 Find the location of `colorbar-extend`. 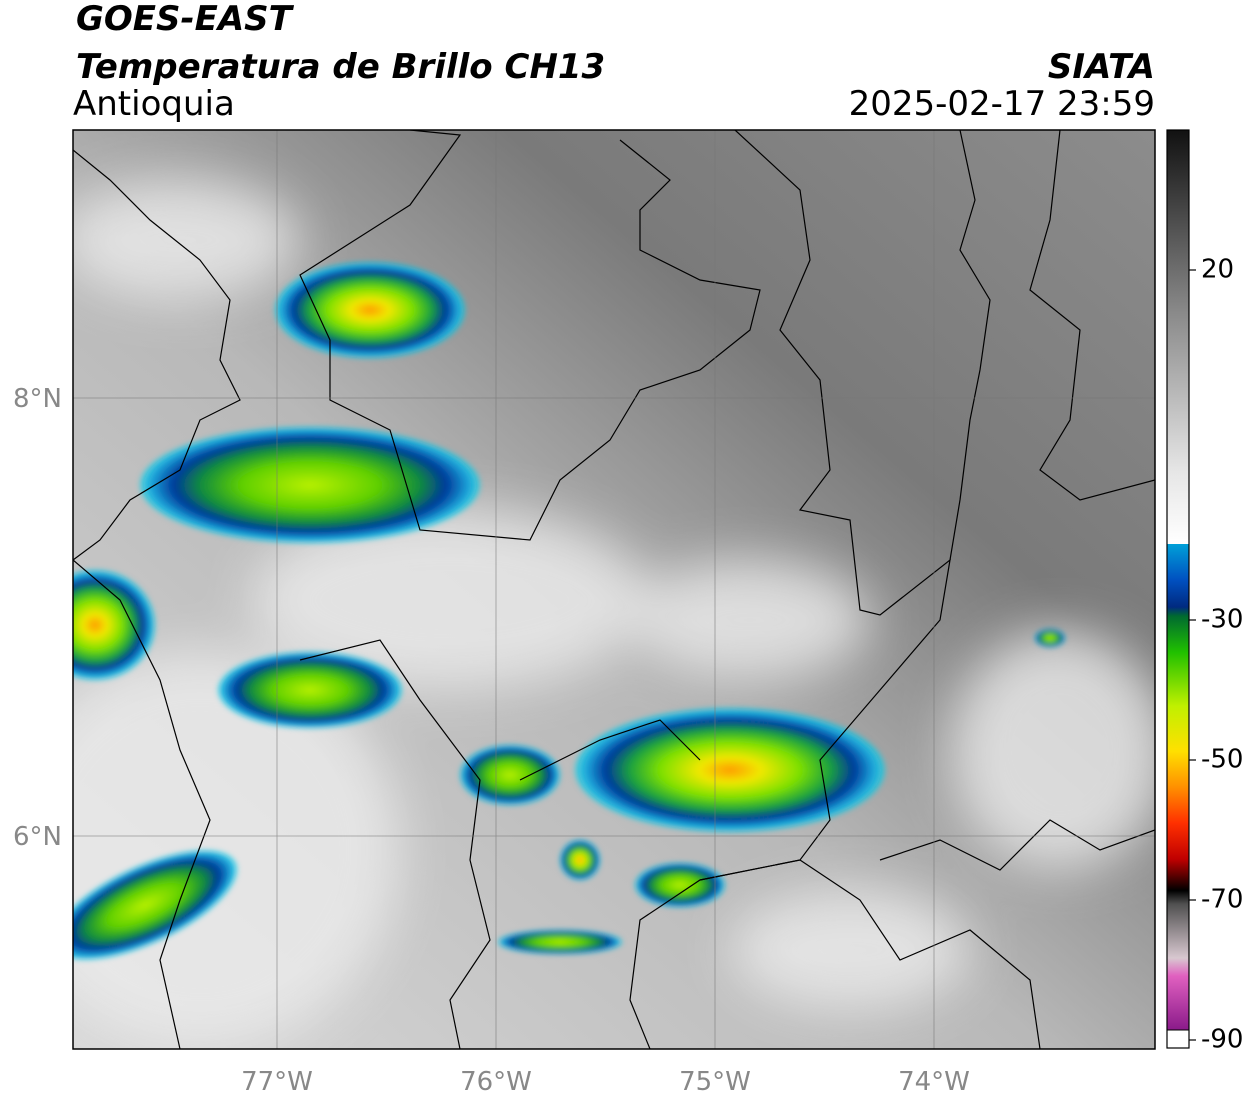

colorbar-extend is located at coordinates (1178, 1039).